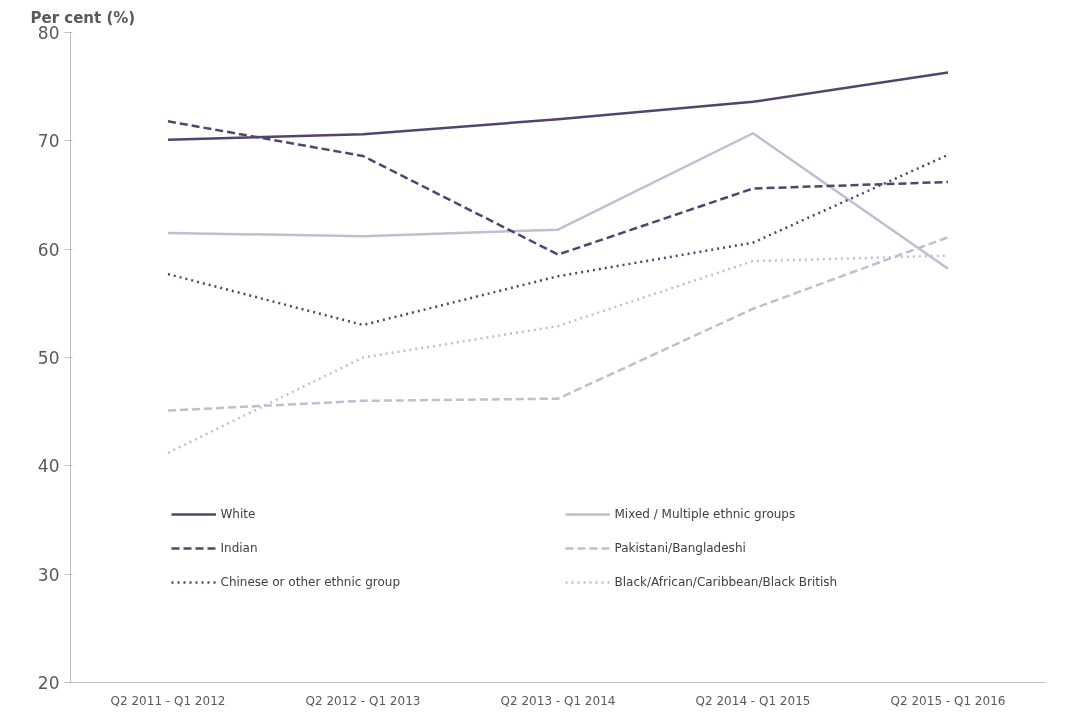 The width and height of the screenshot is (1083, 719). What do you see at coordinates (363, 700) in the screenshot?
I see `x-tick-label: Q2 2012 - Q1 2013` at bounding box center [363, 700].